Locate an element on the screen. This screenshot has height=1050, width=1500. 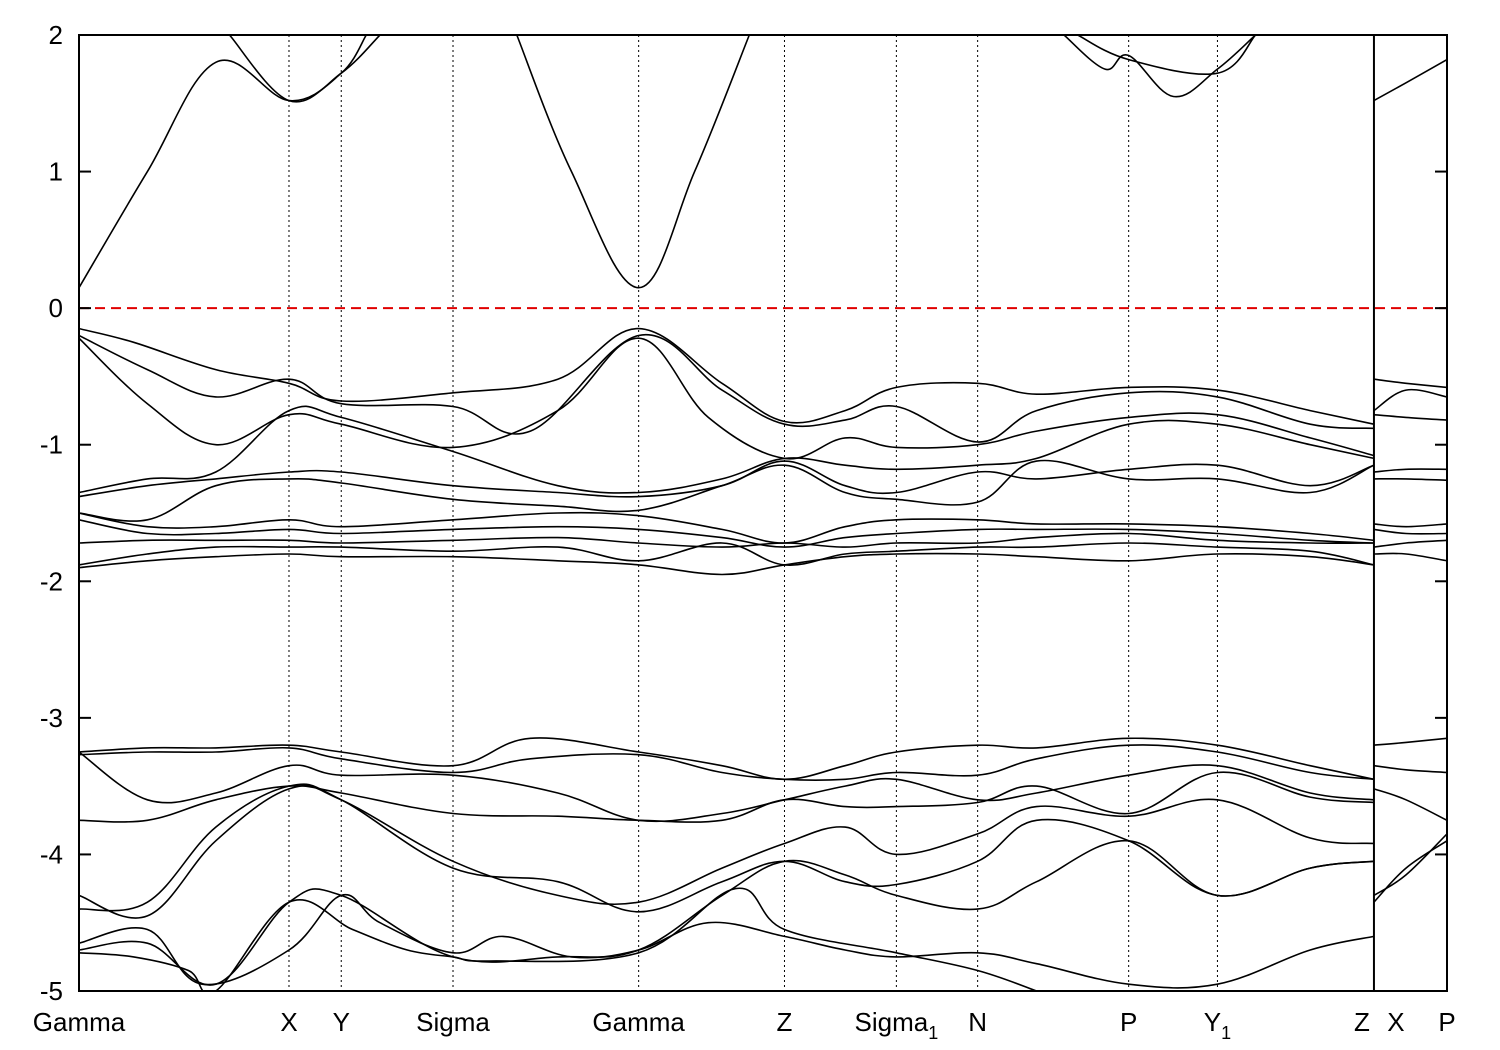
x-tick-label-10: Z is located at coordinates (1362, 1022).